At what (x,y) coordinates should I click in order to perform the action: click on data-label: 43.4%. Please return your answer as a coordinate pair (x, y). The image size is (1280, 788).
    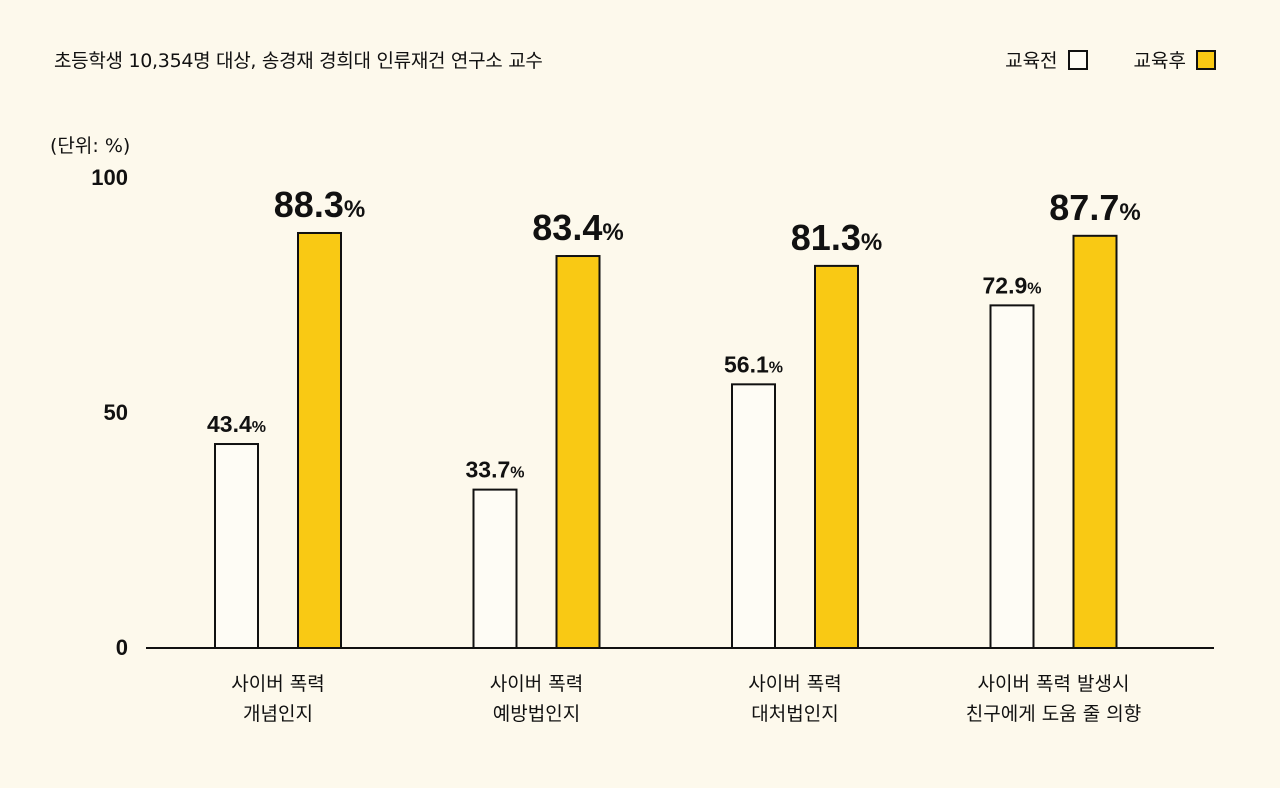
    Looking at the image, I should click on (236, 424).